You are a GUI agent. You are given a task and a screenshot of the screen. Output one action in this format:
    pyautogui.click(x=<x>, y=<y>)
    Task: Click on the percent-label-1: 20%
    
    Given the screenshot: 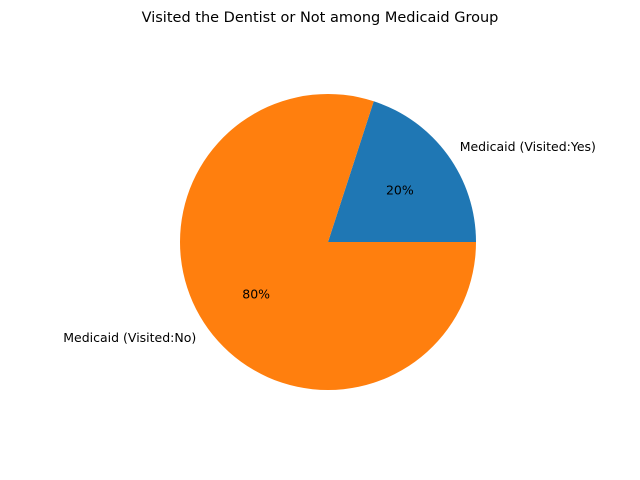 What is the action you would take?
    pyautogui.click(x=400, y=189)
    